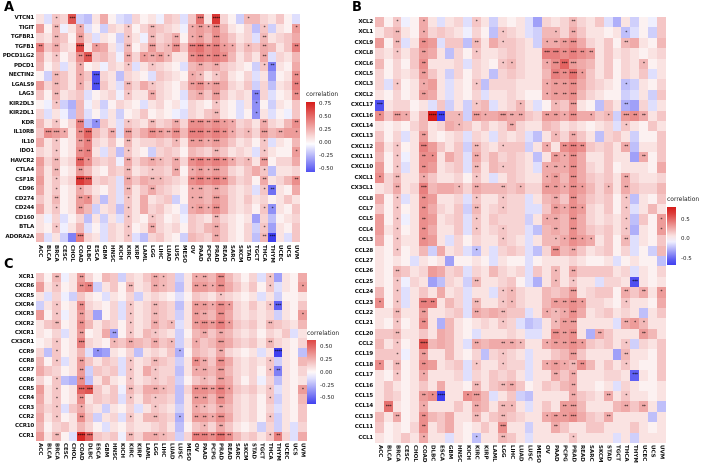 The height and width of the screenshot is (473, 708). What do you see at coordinates (26, 227) in the screenshot?
I see `row-label: BTLA` at bounding box center [26, 227].